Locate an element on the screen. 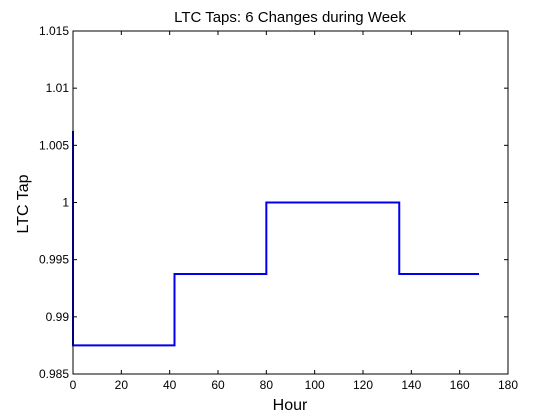 The image size is (560, 420). x-tick-label: 20 is located at coordinates (122, 385).